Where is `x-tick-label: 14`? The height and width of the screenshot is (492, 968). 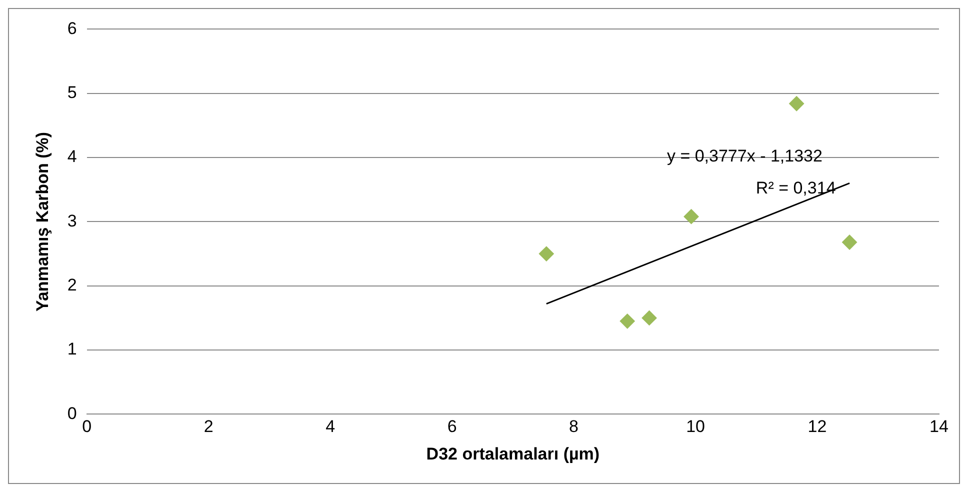
x-tick-label: 14 is located at coordinates (939, 426).